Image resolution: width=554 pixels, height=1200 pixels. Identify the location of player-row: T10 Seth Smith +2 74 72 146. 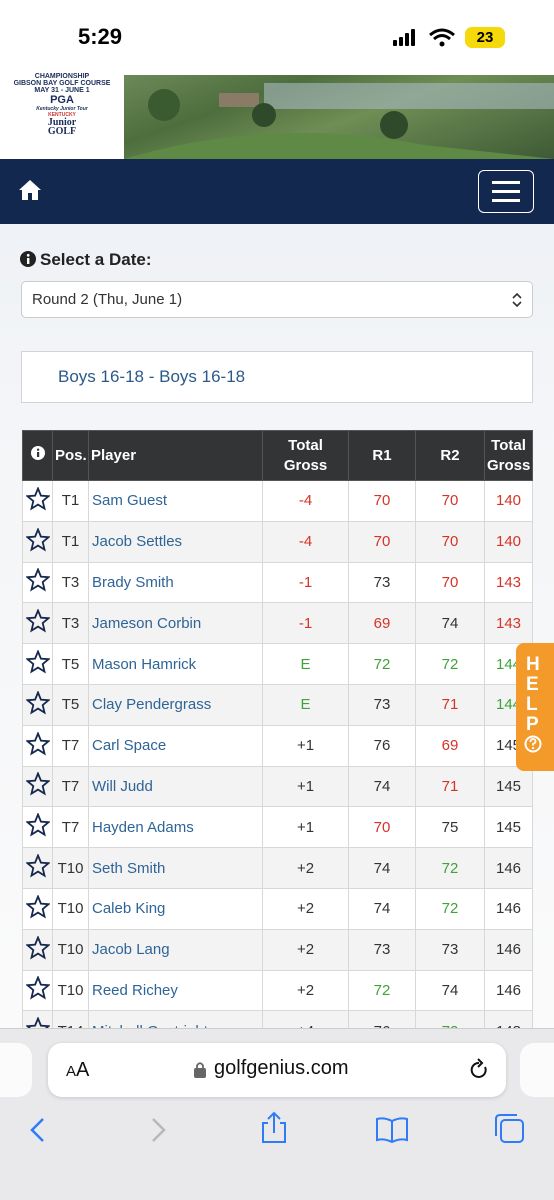
(277, 868).